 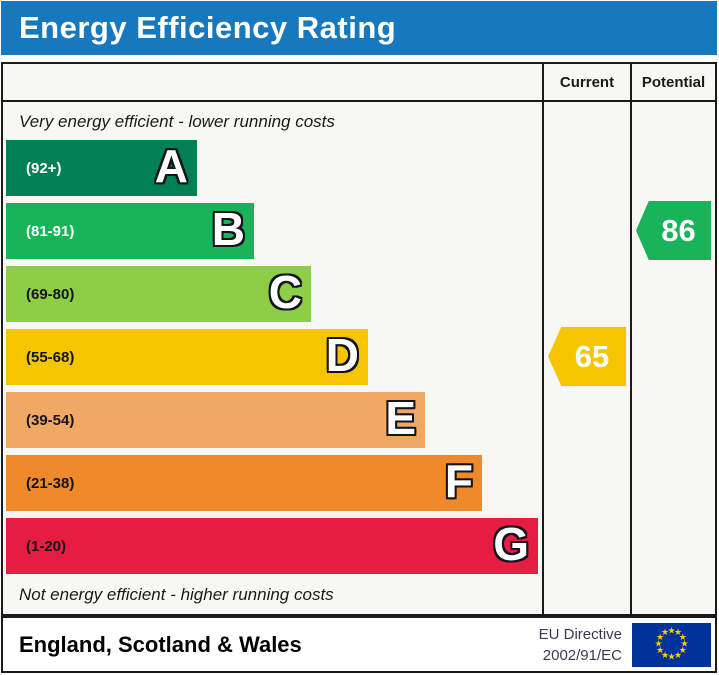 What do you see at coordinates (50, 483) in the screenshot?
I see `band-range-label: (21-38)` at bounding box center [50, 483].